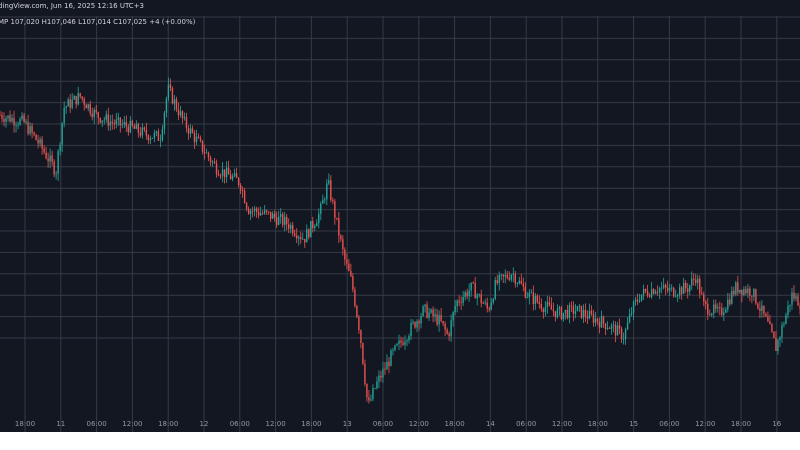 This screenshot has height=450, width=800. Describe the element at coordinates (633, 424) in the screenshot. I see `time-axis-tick-label: 15` at that location.